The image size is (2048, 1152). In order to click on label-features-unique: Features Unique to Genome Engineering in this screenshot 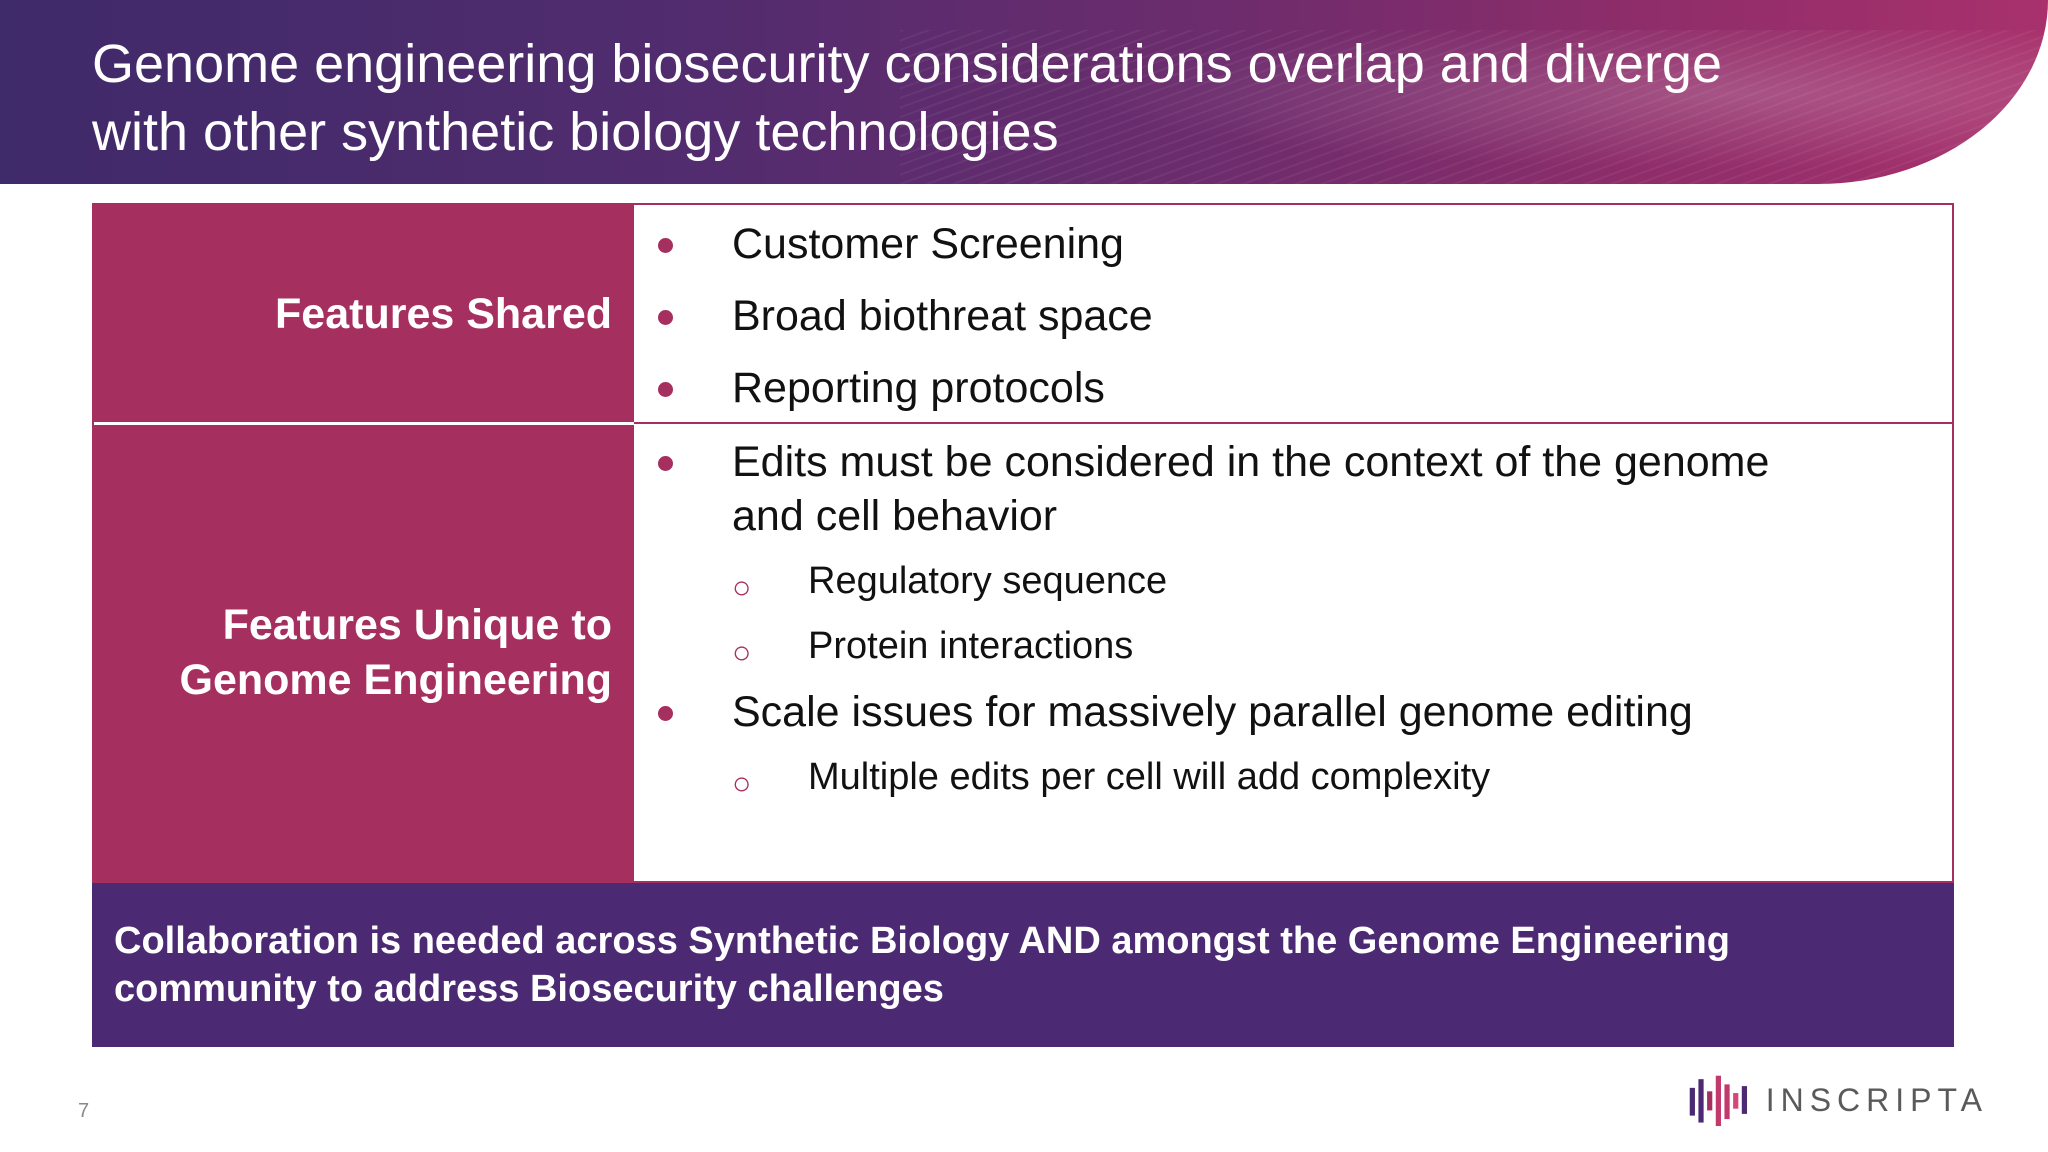, I will do `click(364, 653)`.